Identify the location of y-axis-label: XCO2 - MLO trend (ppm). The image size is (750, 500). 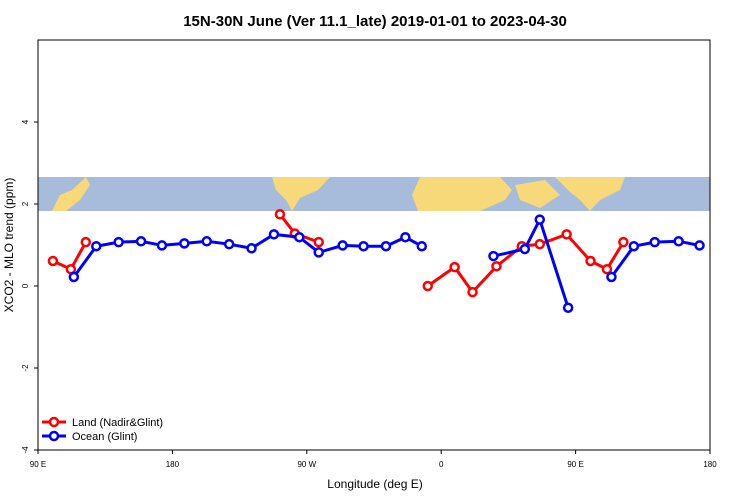
(9, 245).